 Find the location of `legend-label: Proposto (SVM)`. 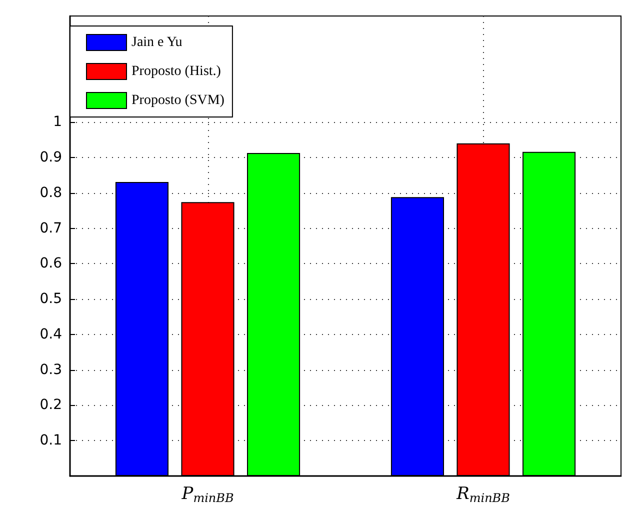

legend-label: Proposto (SVM) is located at coordinates (178, 100).